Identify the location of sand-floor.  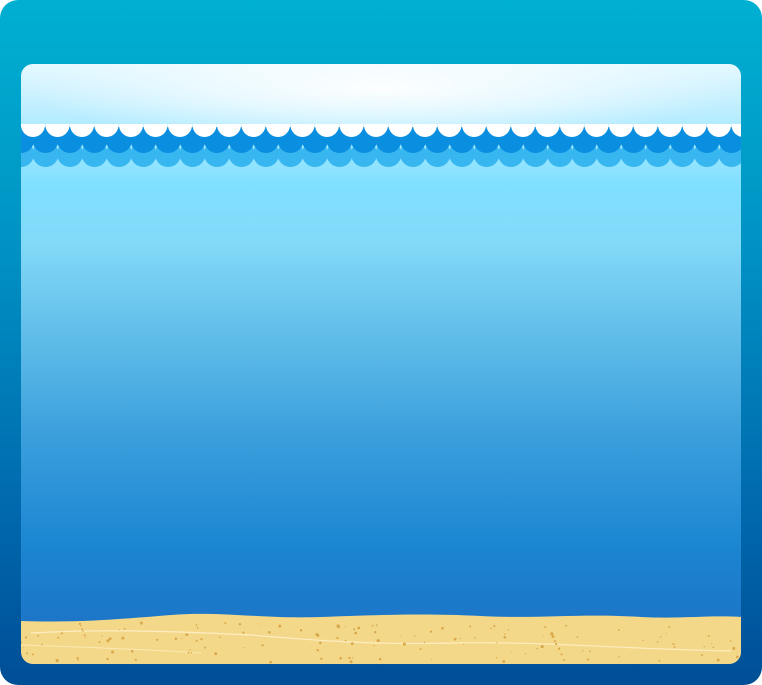
(381, 638).